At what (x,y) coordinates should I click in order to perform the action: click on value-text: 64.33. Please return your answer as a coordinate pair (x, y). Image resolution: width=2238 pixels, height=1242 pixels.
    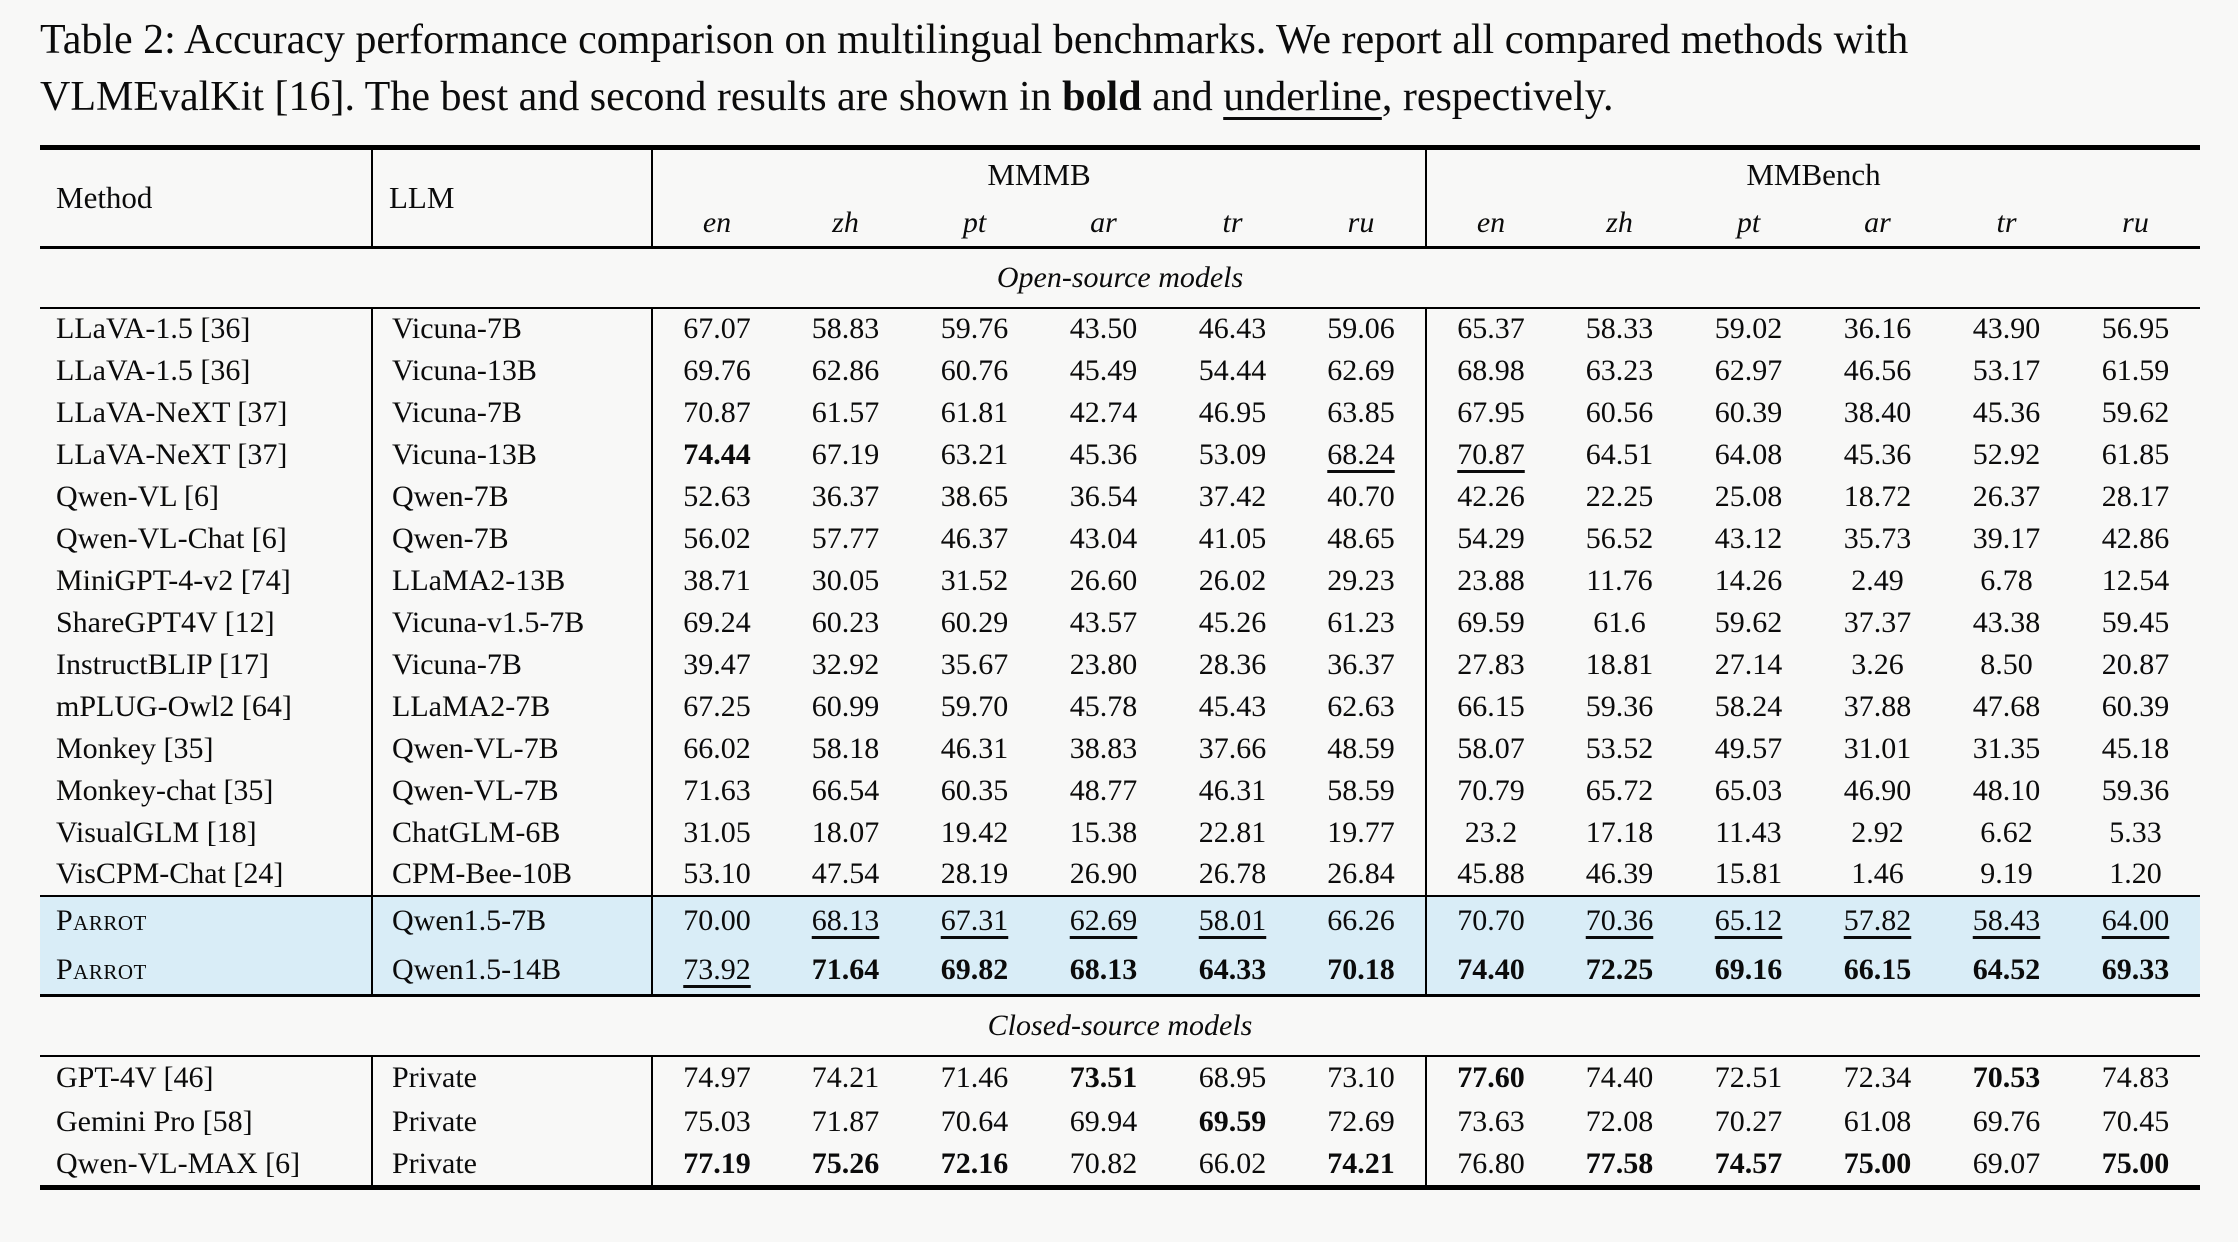
    Looking at the image, I should click on (1232, 969).